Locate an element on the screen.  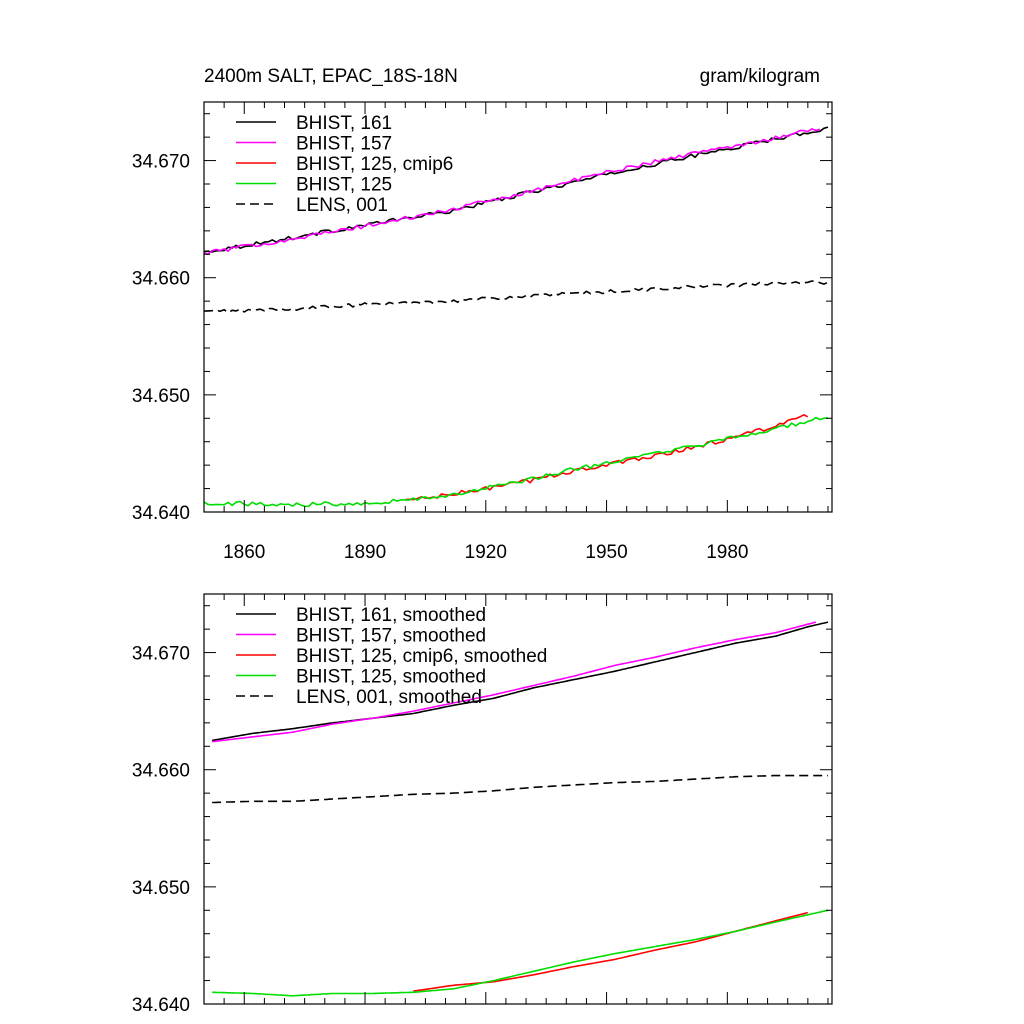
legend-label: LENS, 001, smoothed is located at coordinates (389, 697).